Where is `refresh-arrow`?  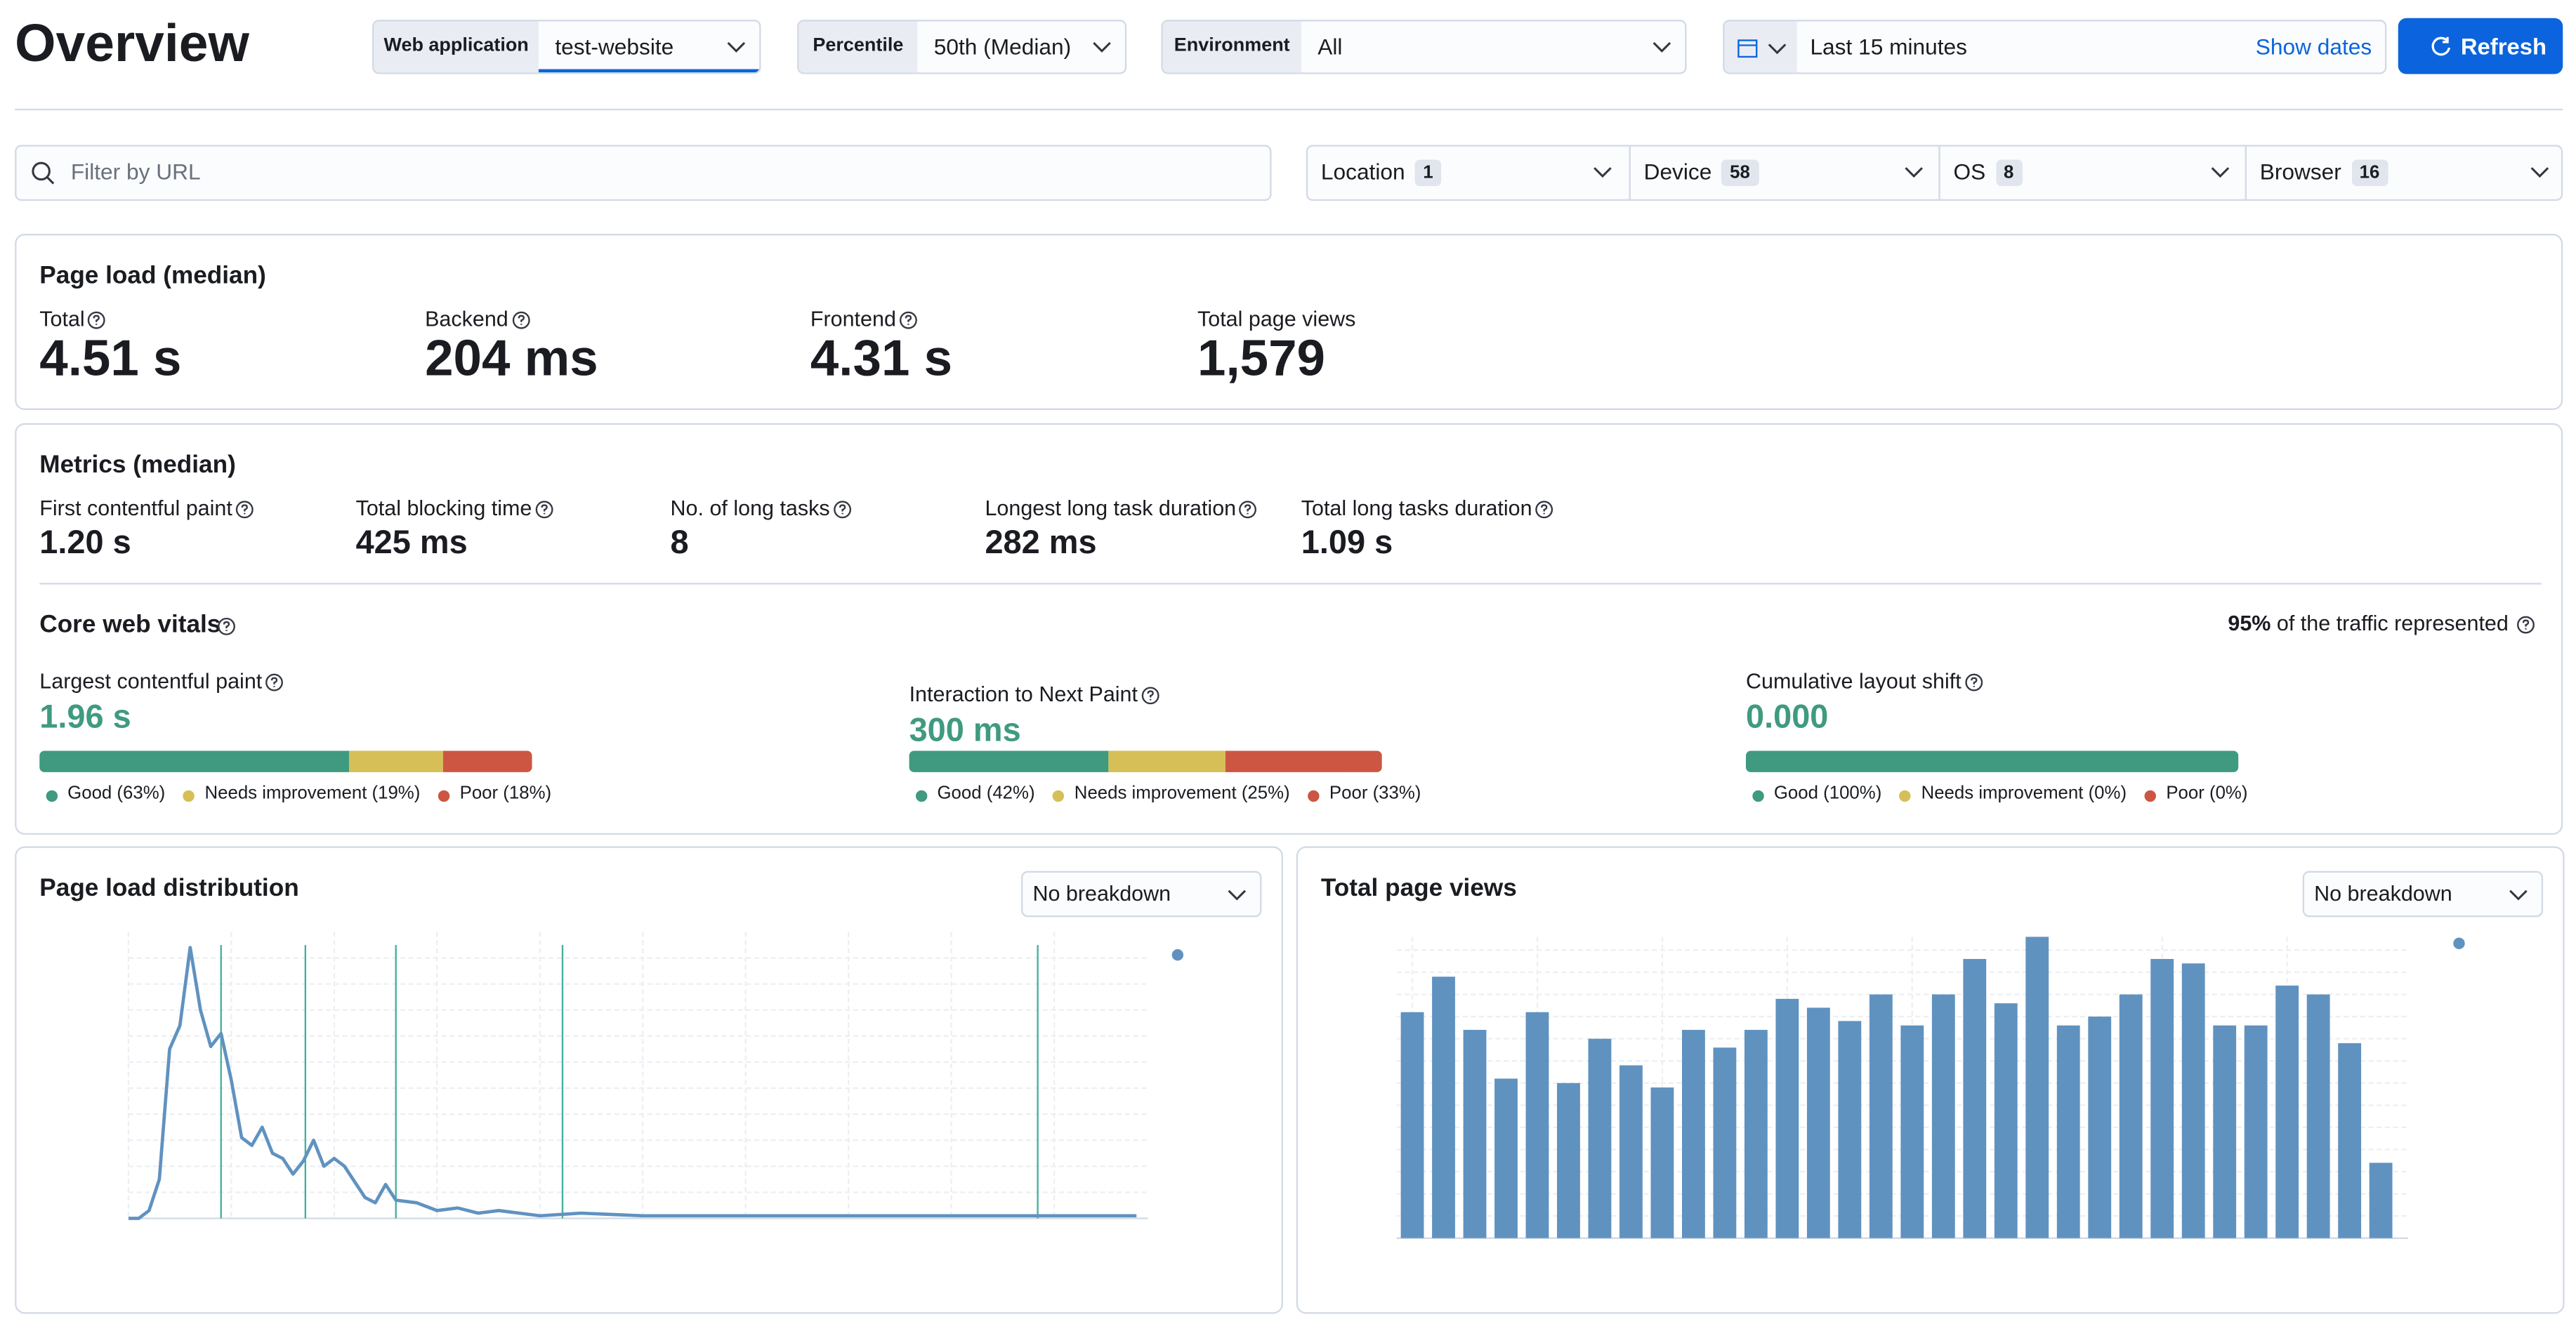 refresh-arrow is located at coordinates (2441, 46).